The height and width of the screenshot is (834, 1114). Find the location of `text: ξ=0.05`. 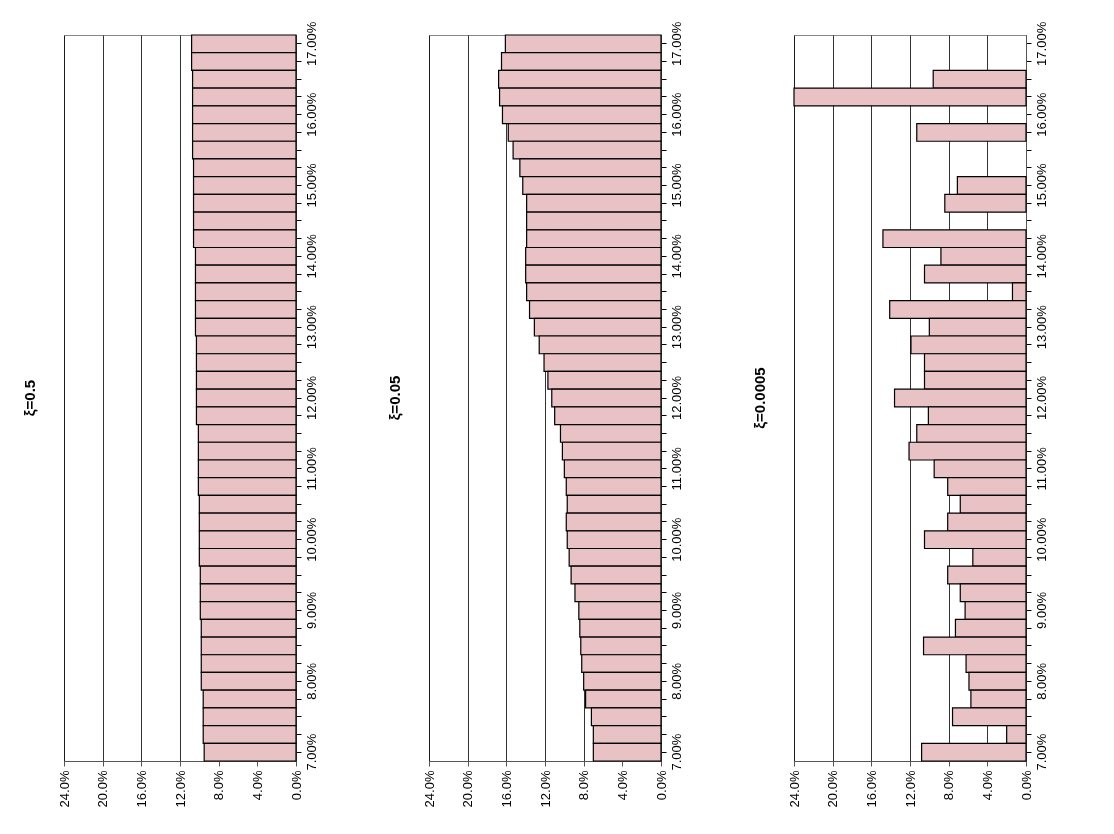

text: ξ=0.05 is located at coordinates (394, 398).